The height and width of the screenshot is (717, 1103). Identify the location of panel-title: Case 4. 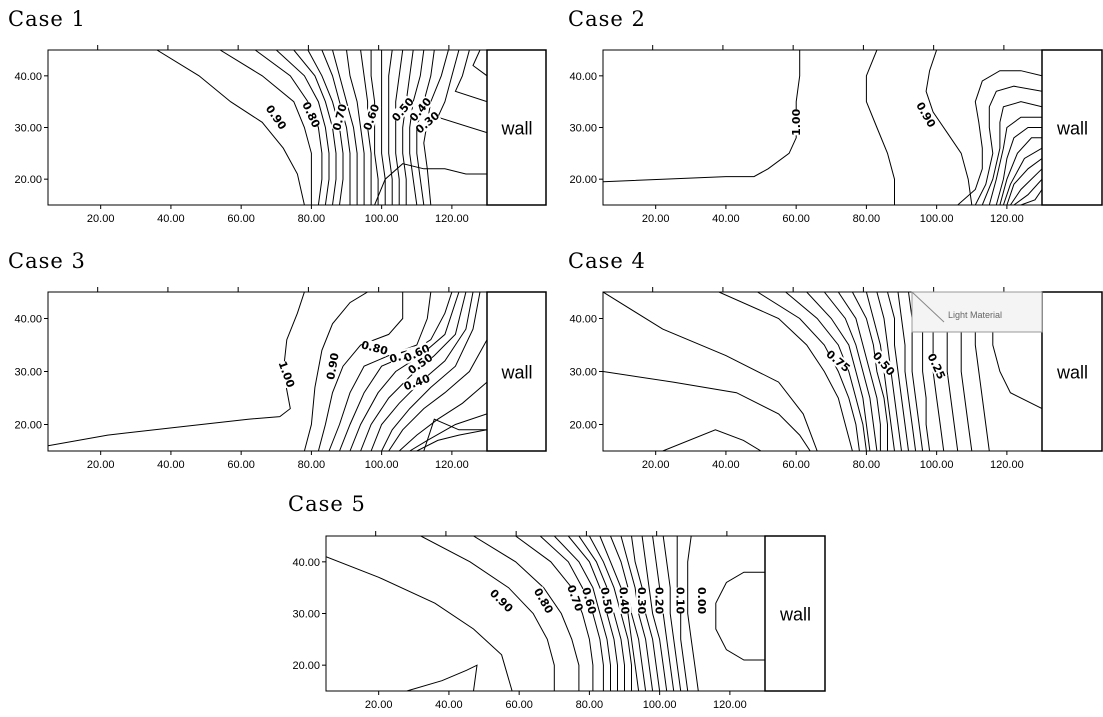
(607, 261).